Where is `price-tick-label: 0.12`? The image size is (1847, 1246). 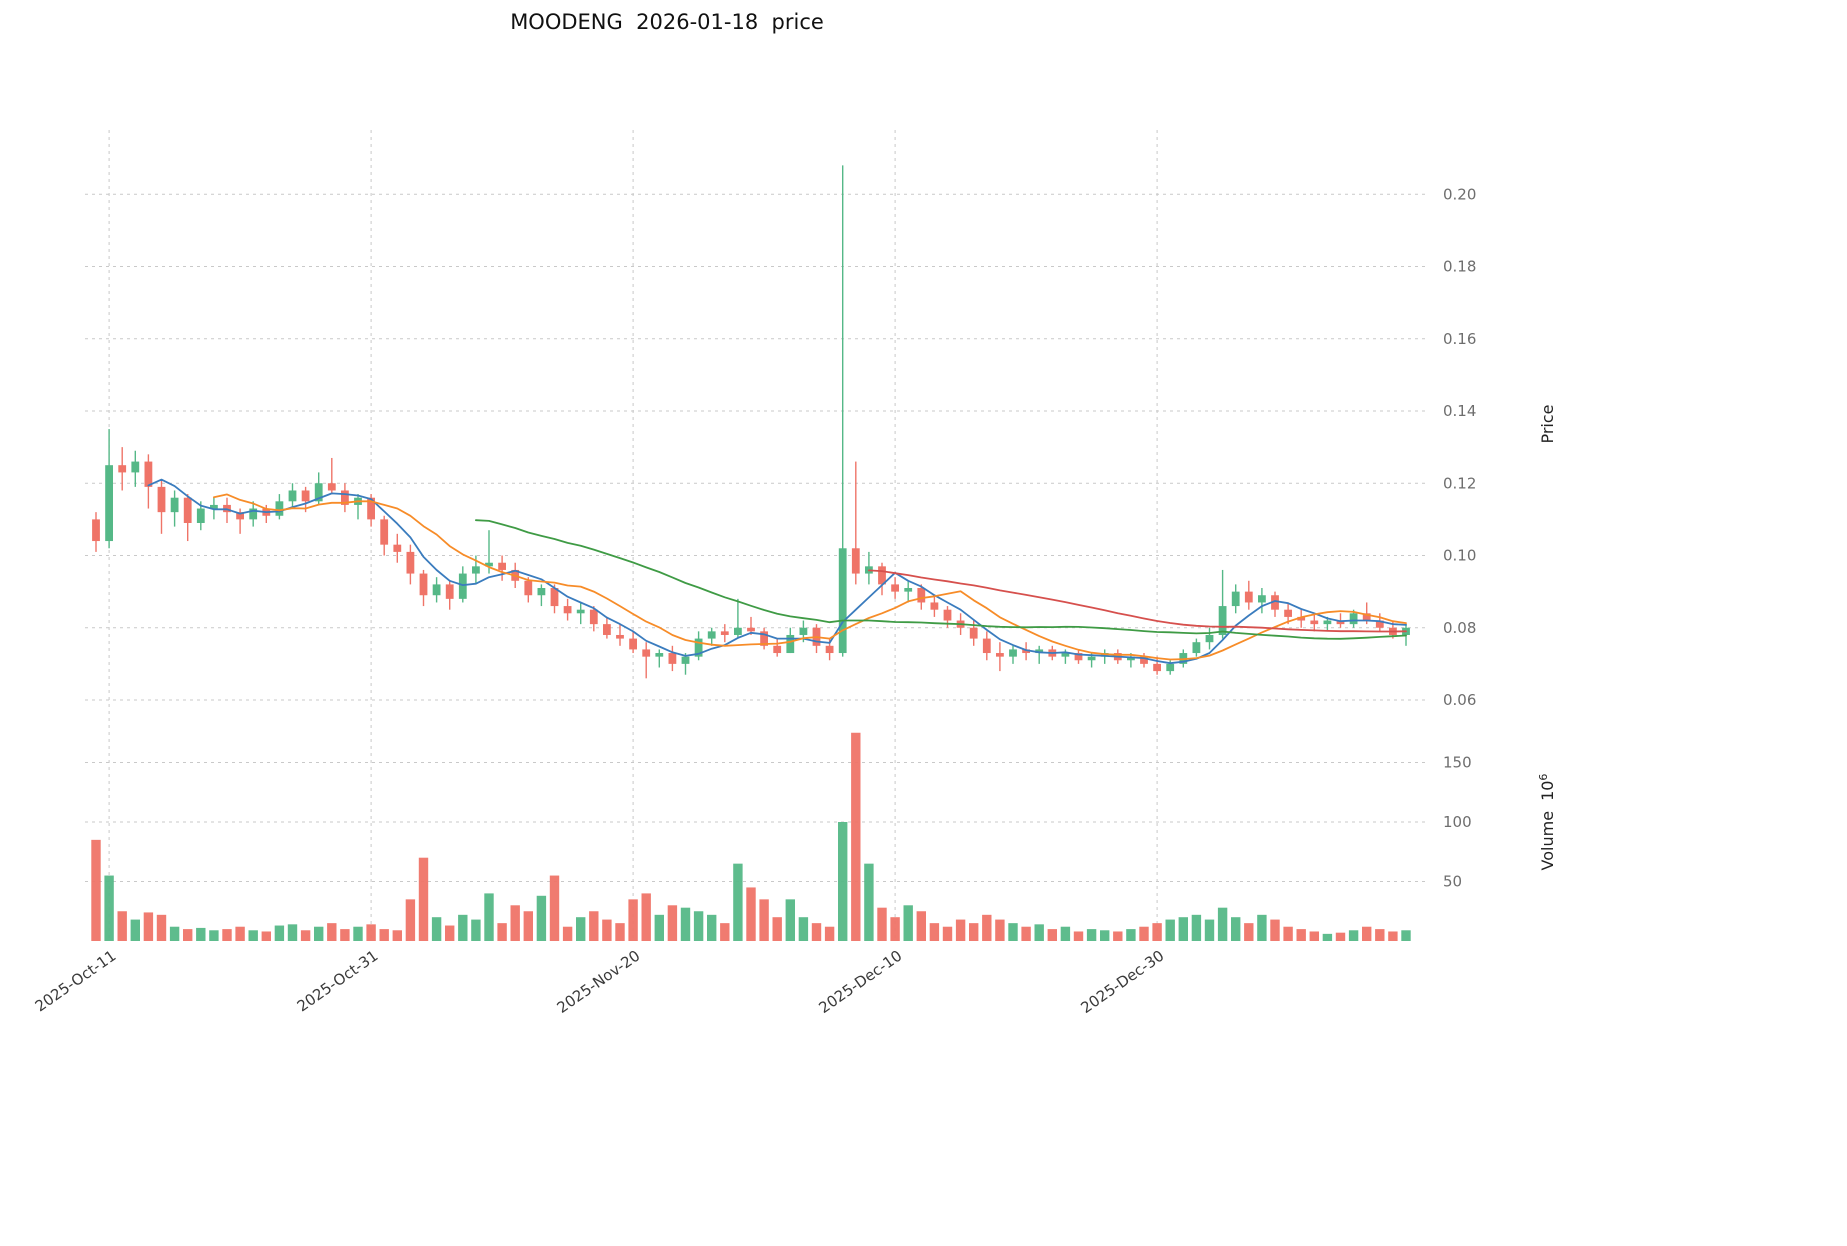
price-tick-label: 0.12 is located at coordinates (1459, 483).